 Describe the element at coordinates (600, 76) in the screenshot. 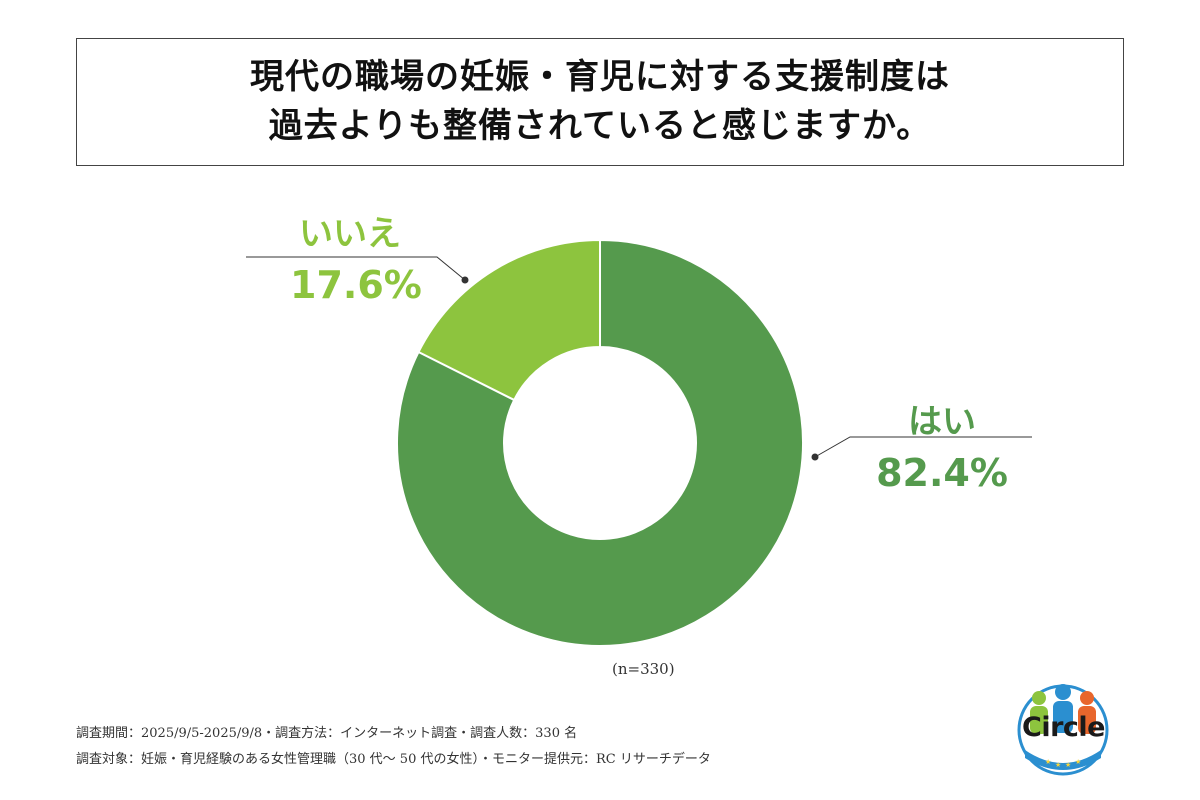

I see `title-line-1: 現代の職場の妊娠・育児に対する支援制度は` at that location.